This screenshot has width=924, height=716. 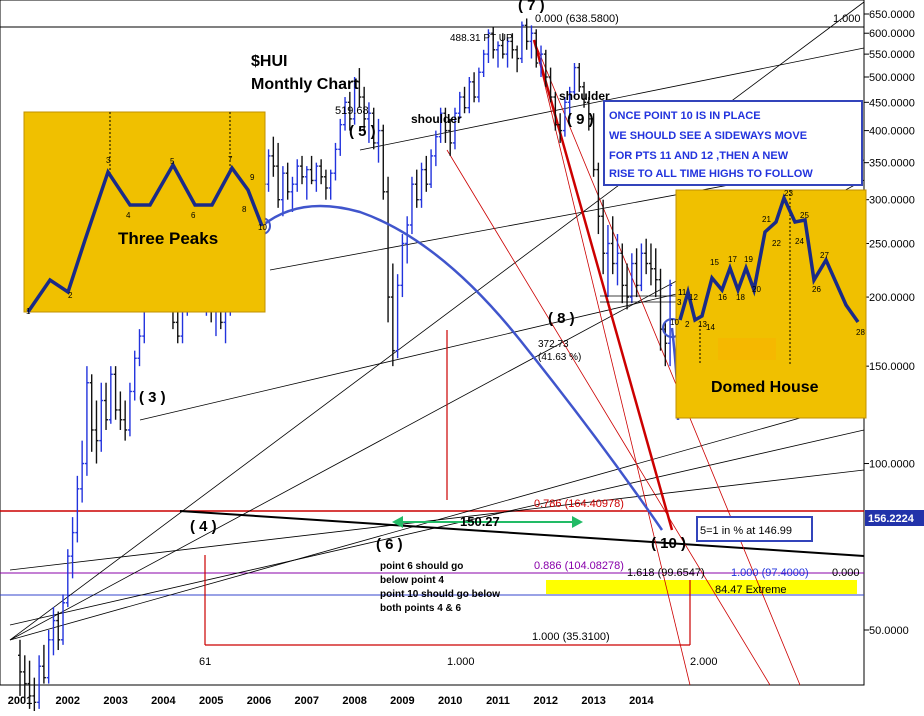 I want to click on x-fib-1000: 1.000, so click(x=461, y=662).